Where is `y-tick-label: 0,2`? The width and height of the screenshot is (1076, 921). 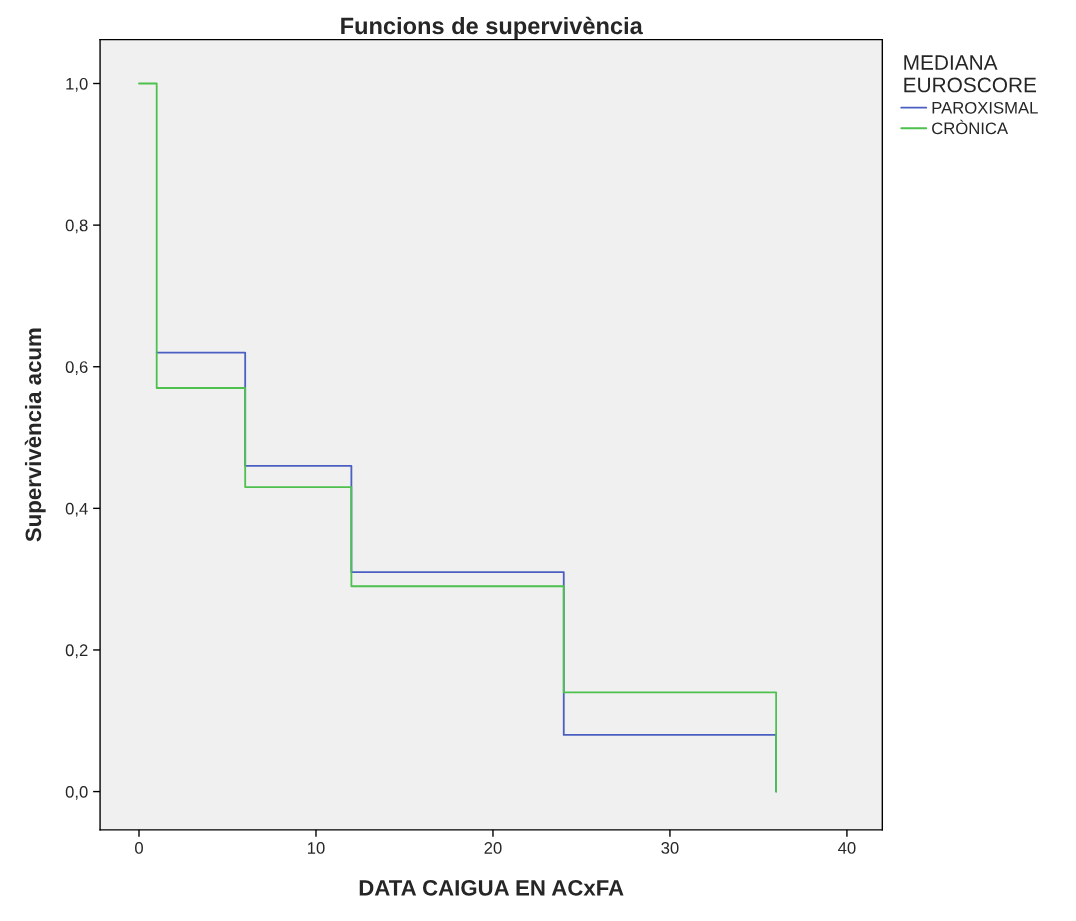
y-tick-label: 0,2 is located at coordinates (76, 651).